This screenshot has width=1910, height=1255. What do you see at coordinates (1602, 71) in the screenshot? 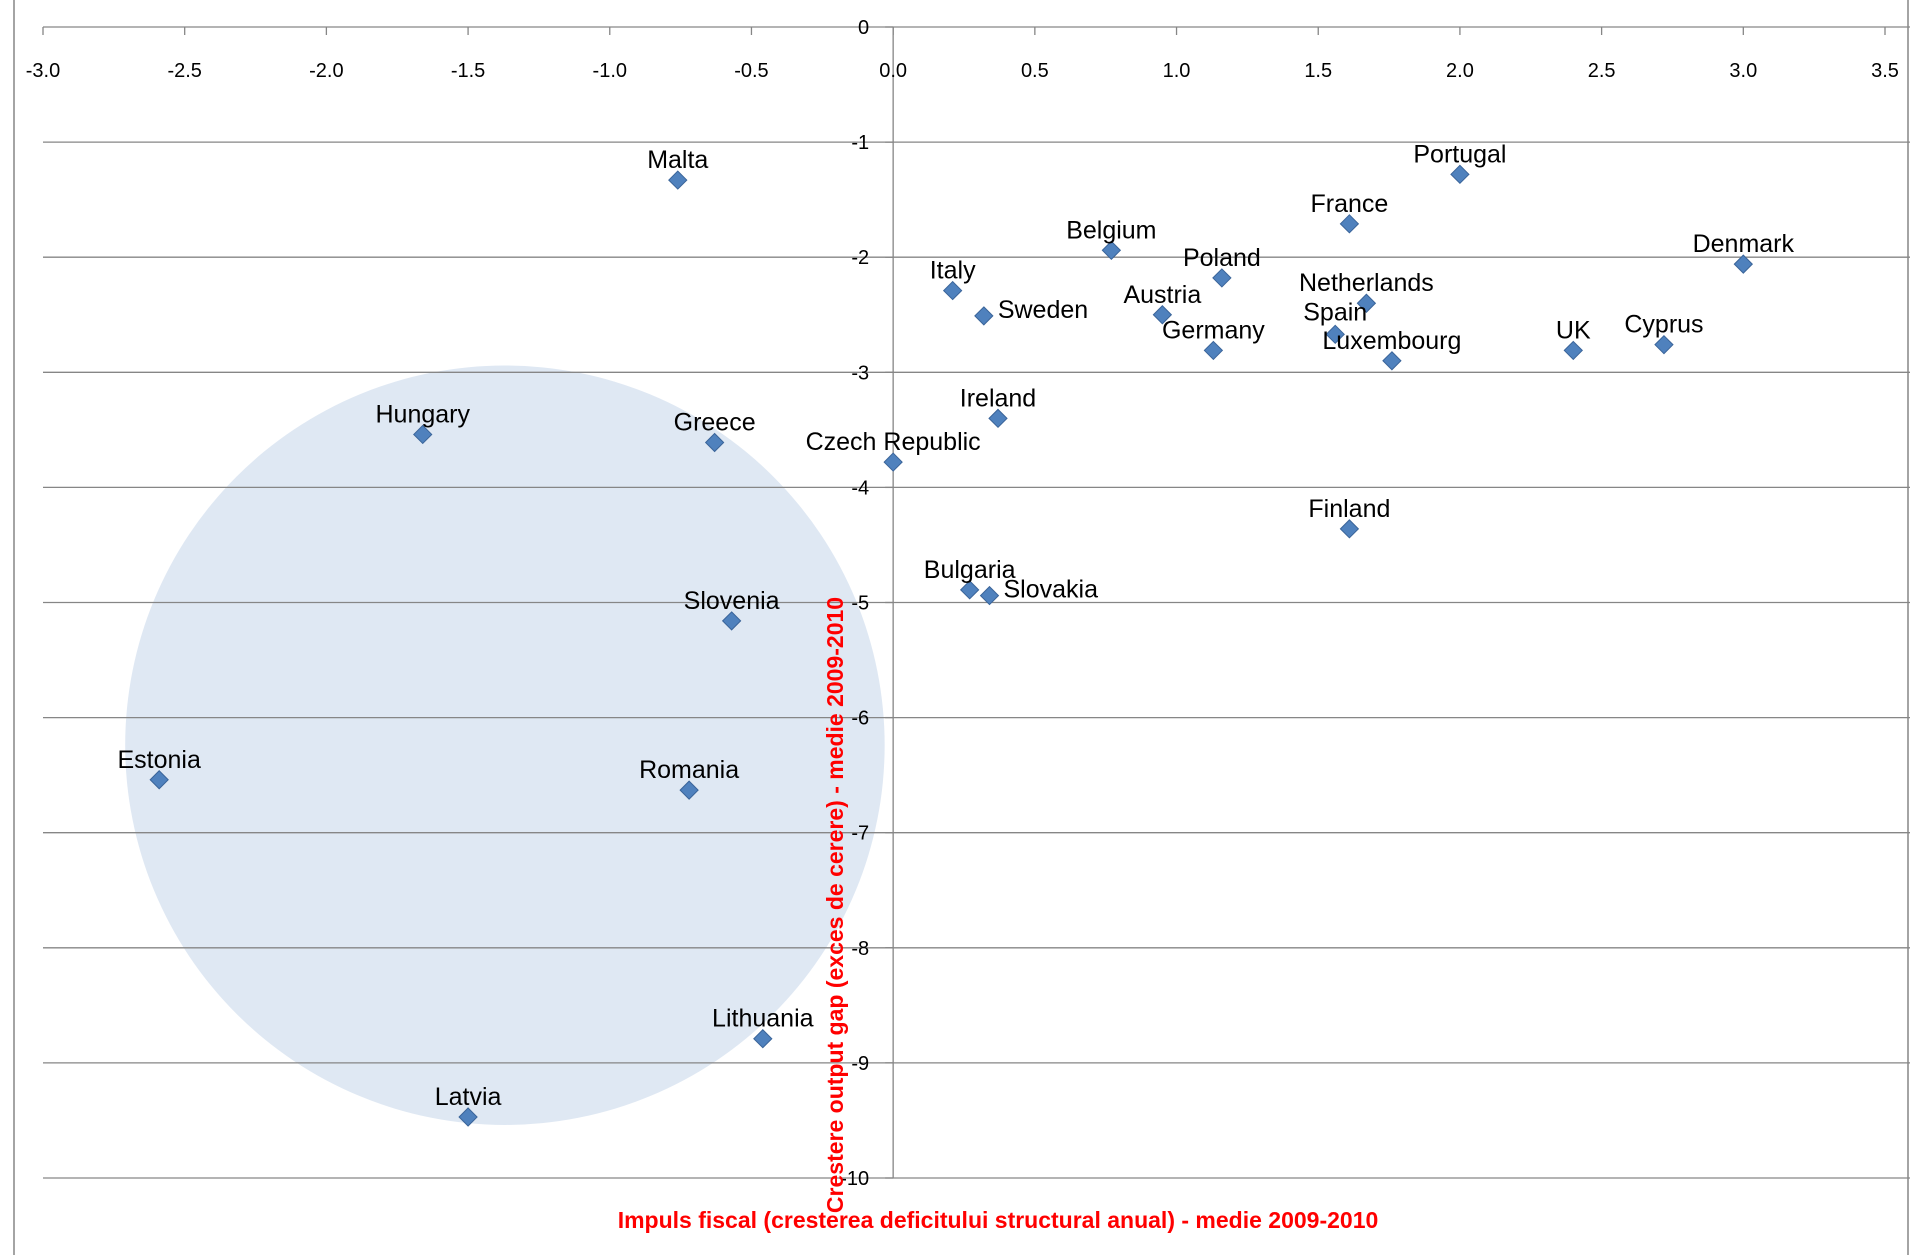
I see `x-tick-label: 2.5` at bounding box center [1602, 71].